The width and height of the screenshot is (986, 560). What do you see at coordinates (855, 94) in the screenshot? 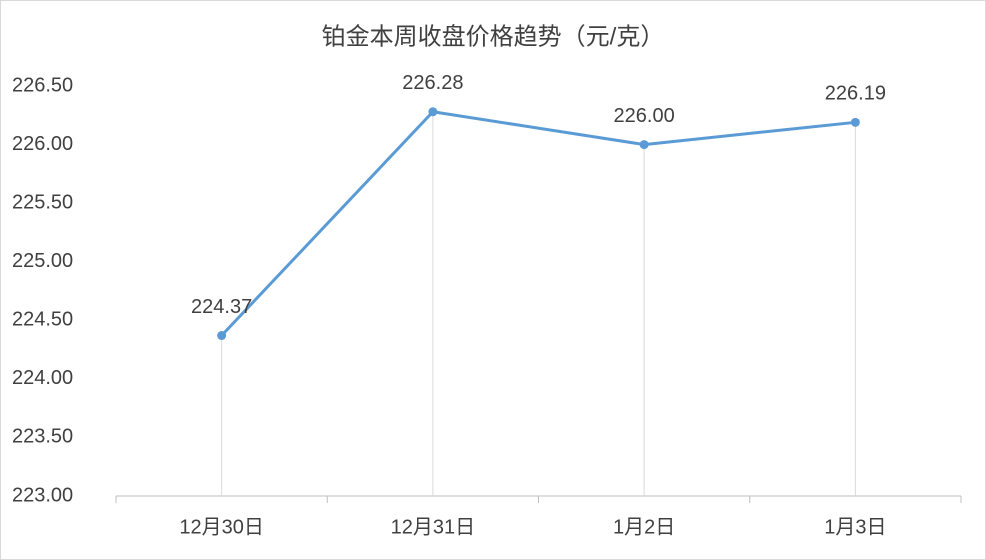
I see `data-label: 226.19` at bounding box center [855, 94].